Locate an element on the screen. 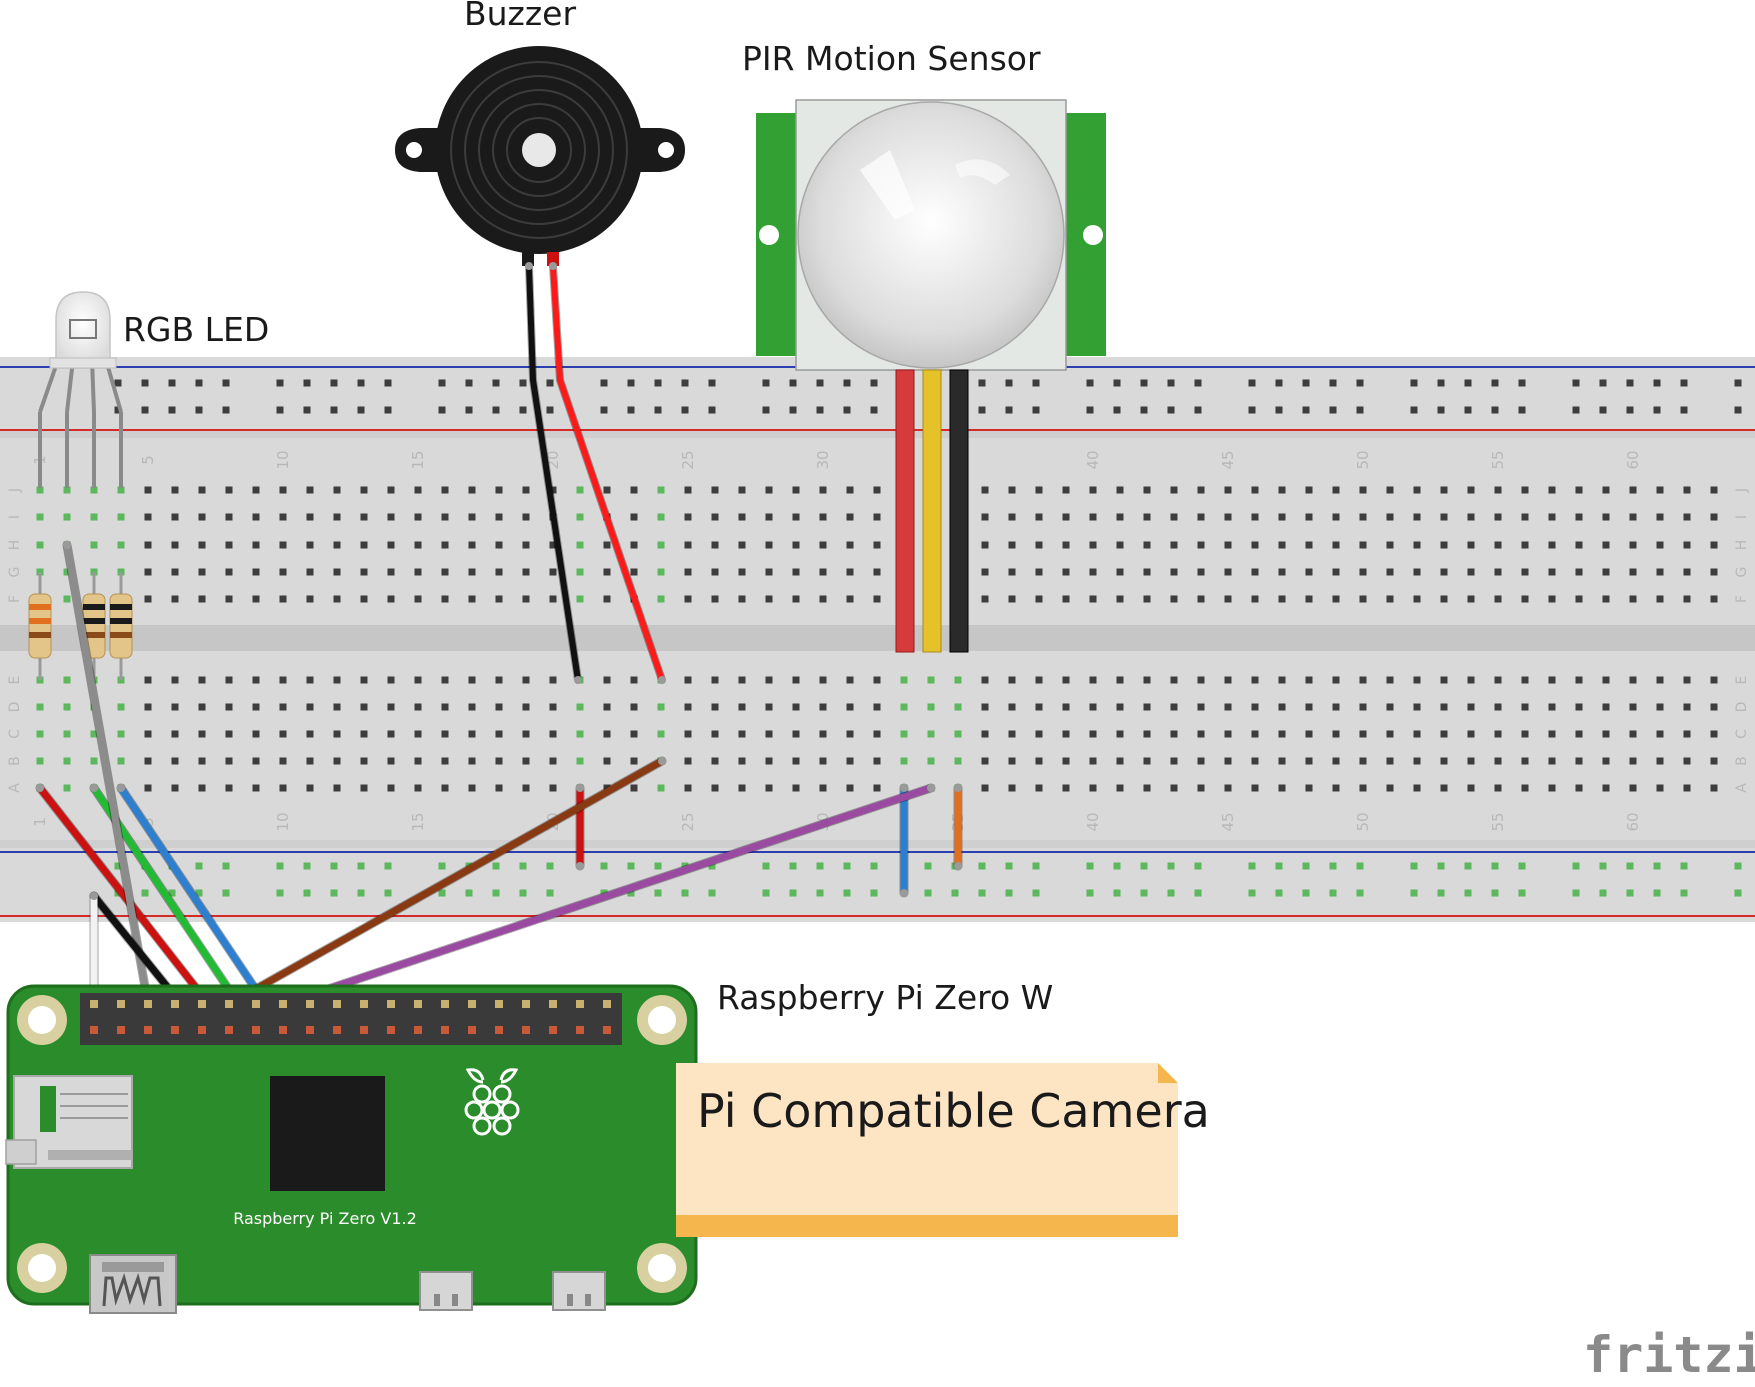  row-label: G is located at coordinates (15, 572).